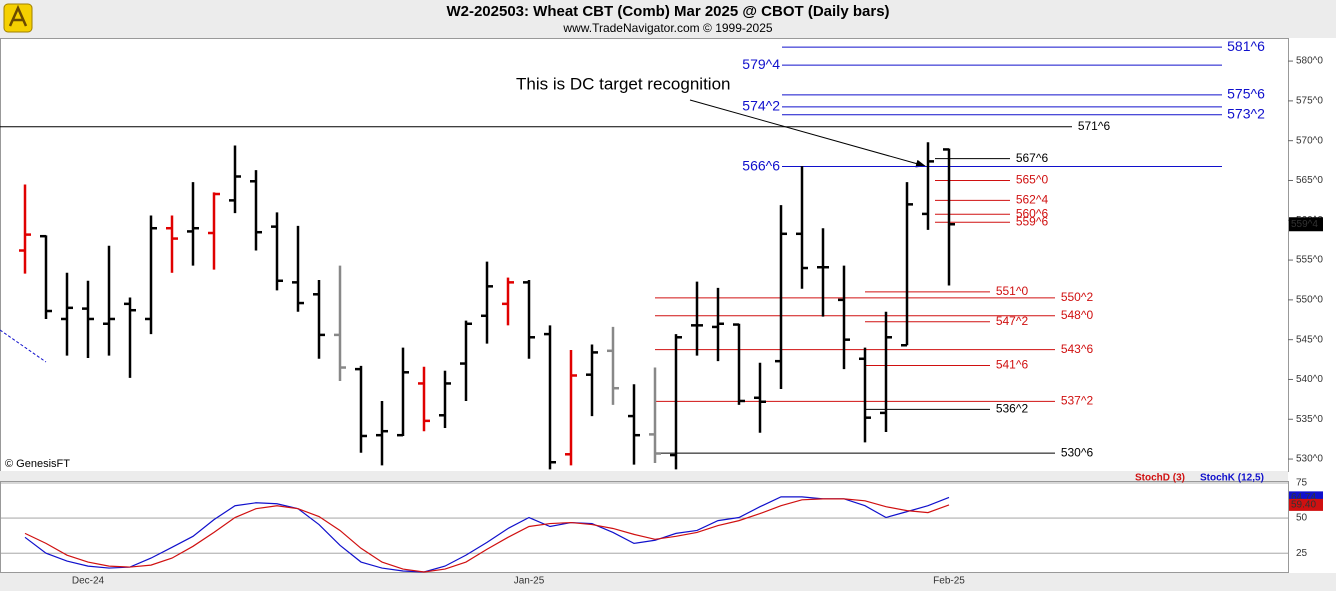 The image size is (1336, 591). Describe the element at coordinates (1160, 478) in the screenshot. I see `legend-label: StochD (3)` at that location.